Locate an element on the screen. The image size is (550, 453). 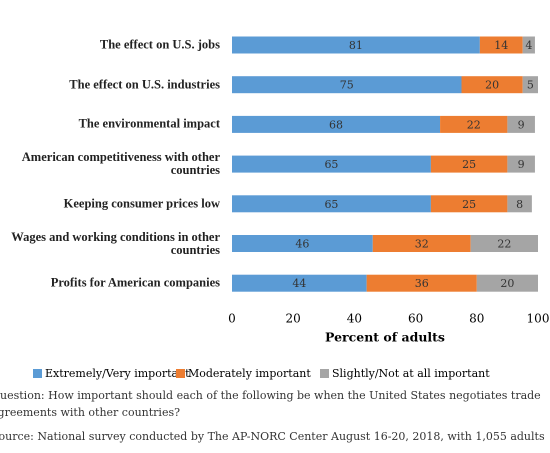
legend-label: Slightly/Not at all important is located at coordinates (411, 373).